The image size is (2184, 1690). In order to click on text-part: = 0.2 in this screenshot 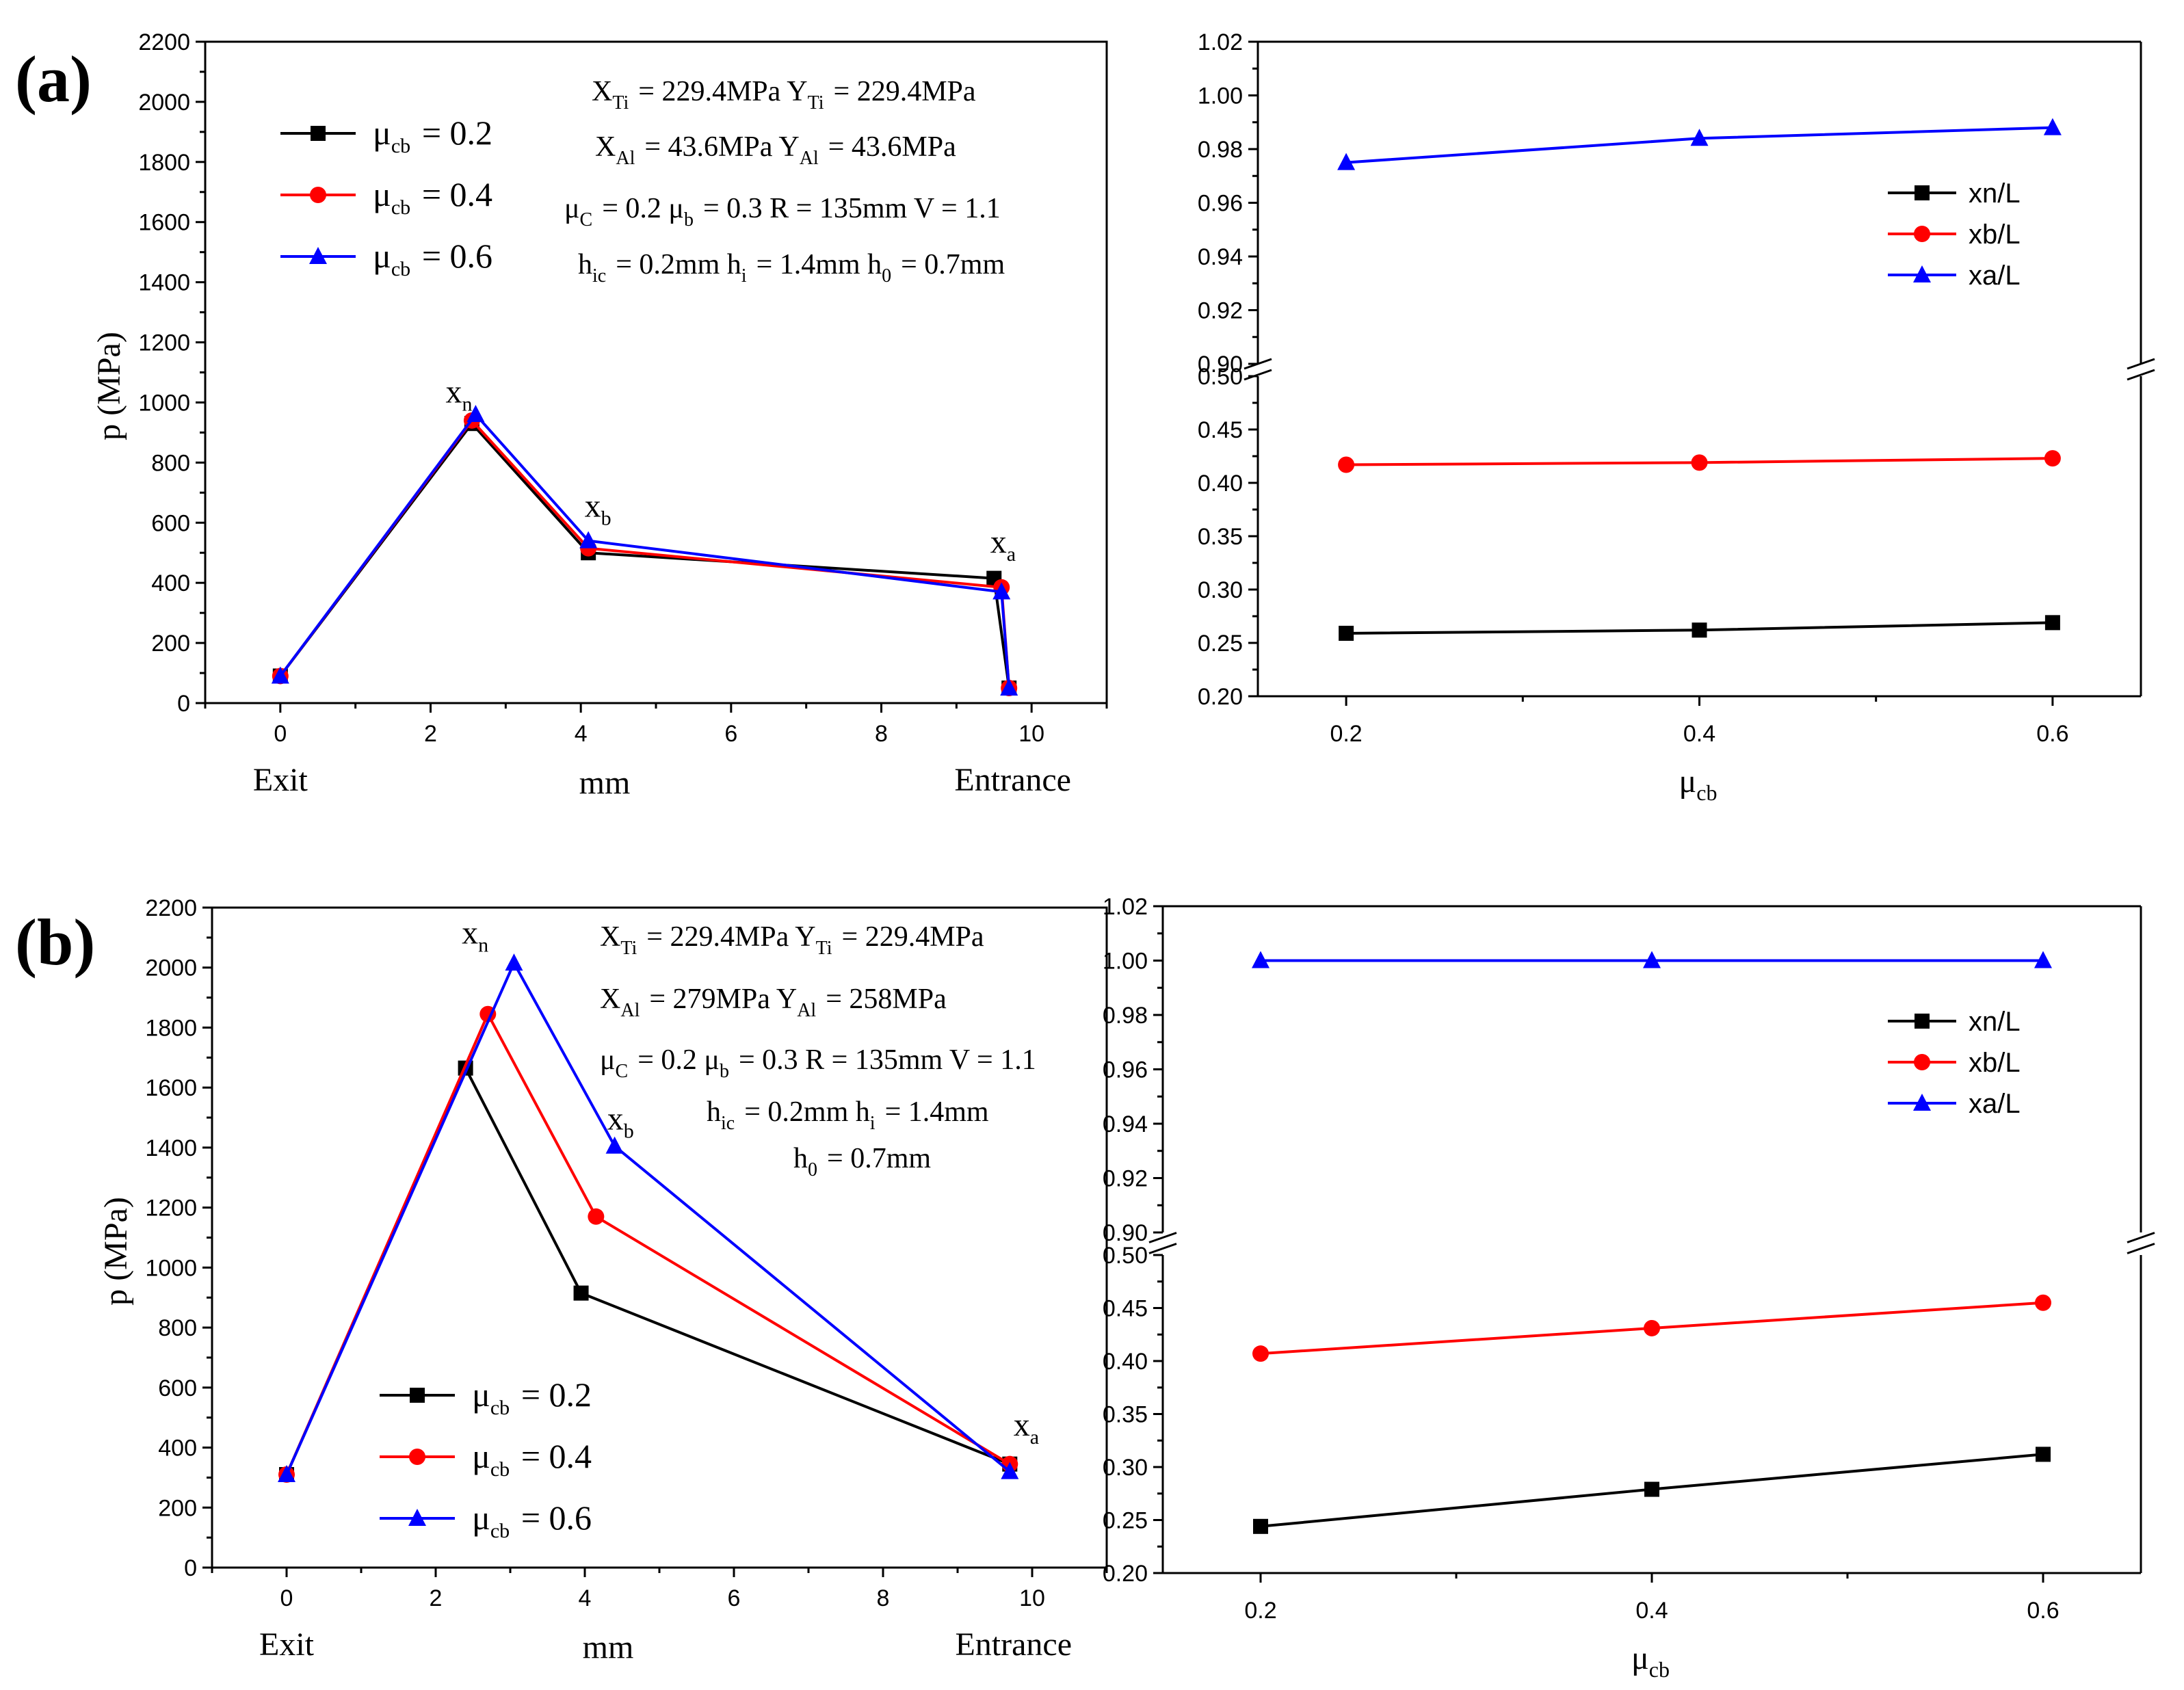, I will do `click(552, 1394)`.